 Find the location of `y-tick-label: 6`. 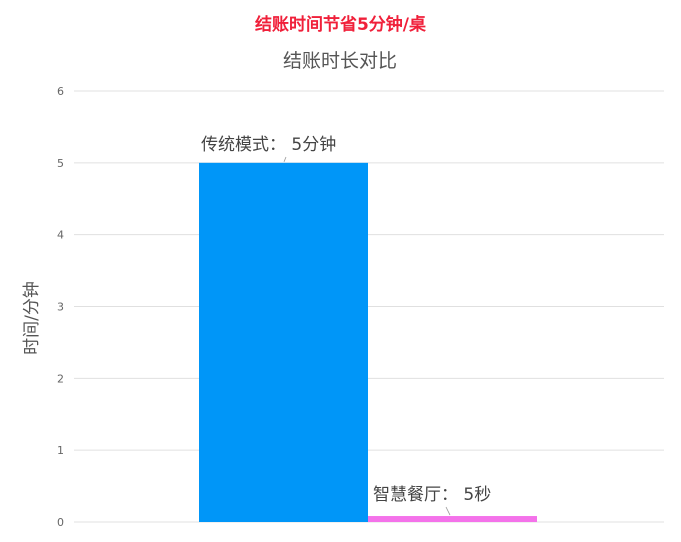

y-tick-label: 6 is located at coordinates (60, 91).